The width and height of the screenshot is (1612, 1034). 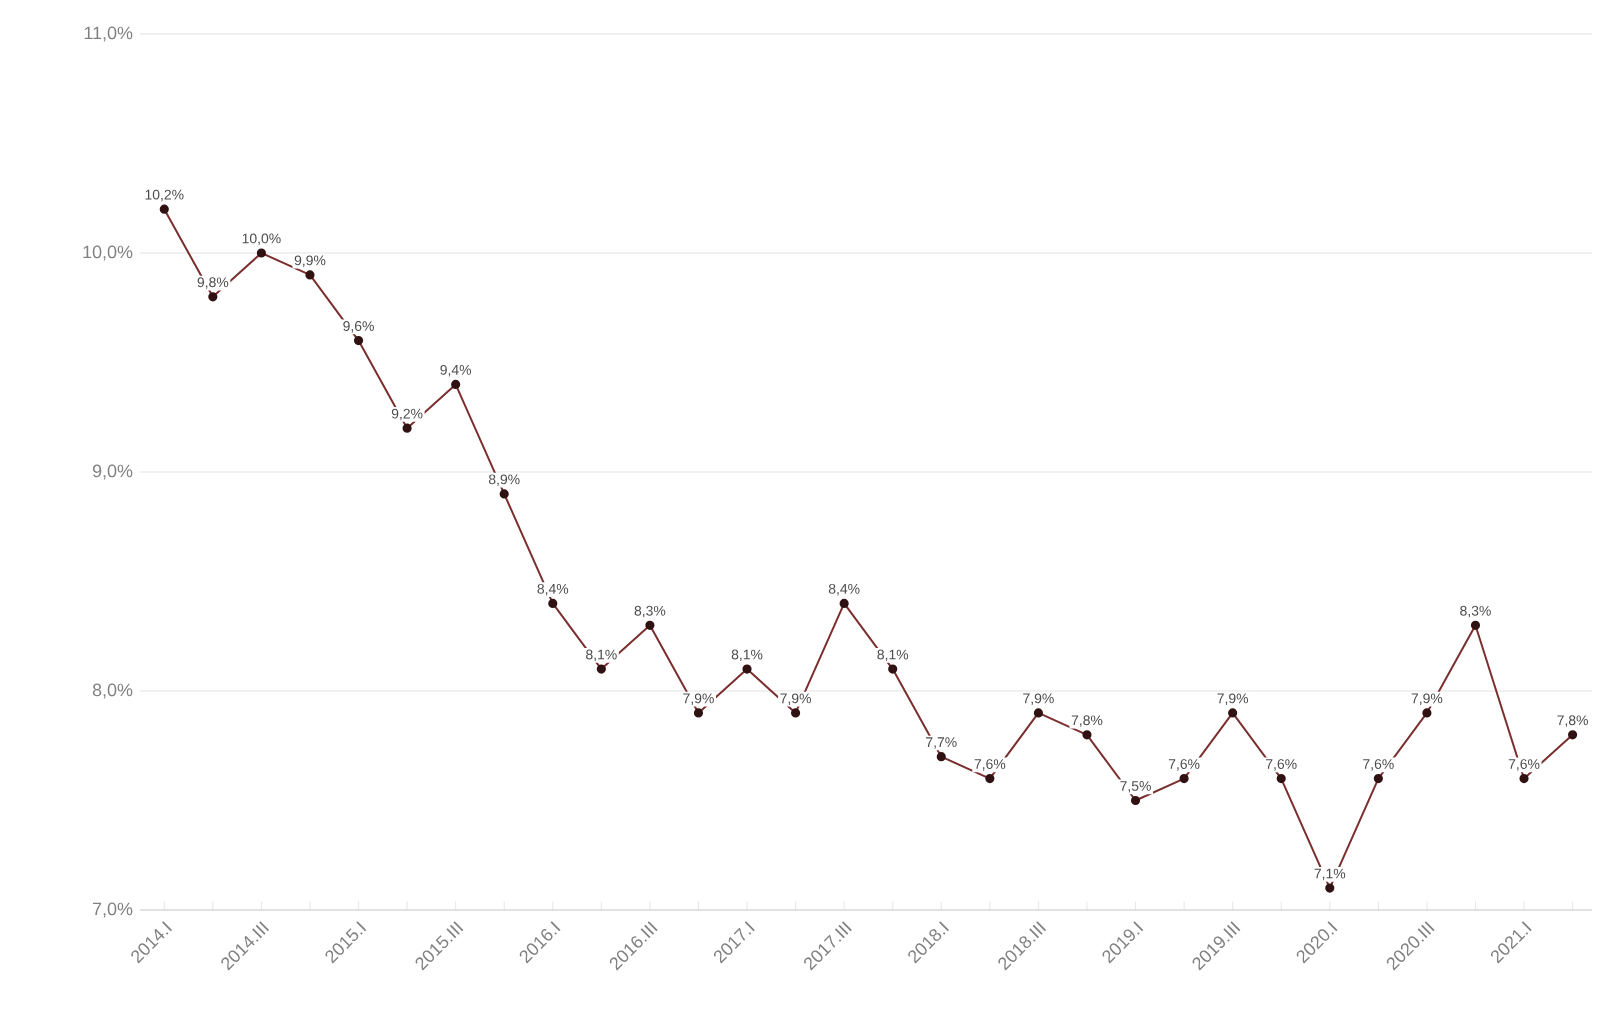 I want to click on y-tick-label: 10,0%, so click(x=108, y=253).